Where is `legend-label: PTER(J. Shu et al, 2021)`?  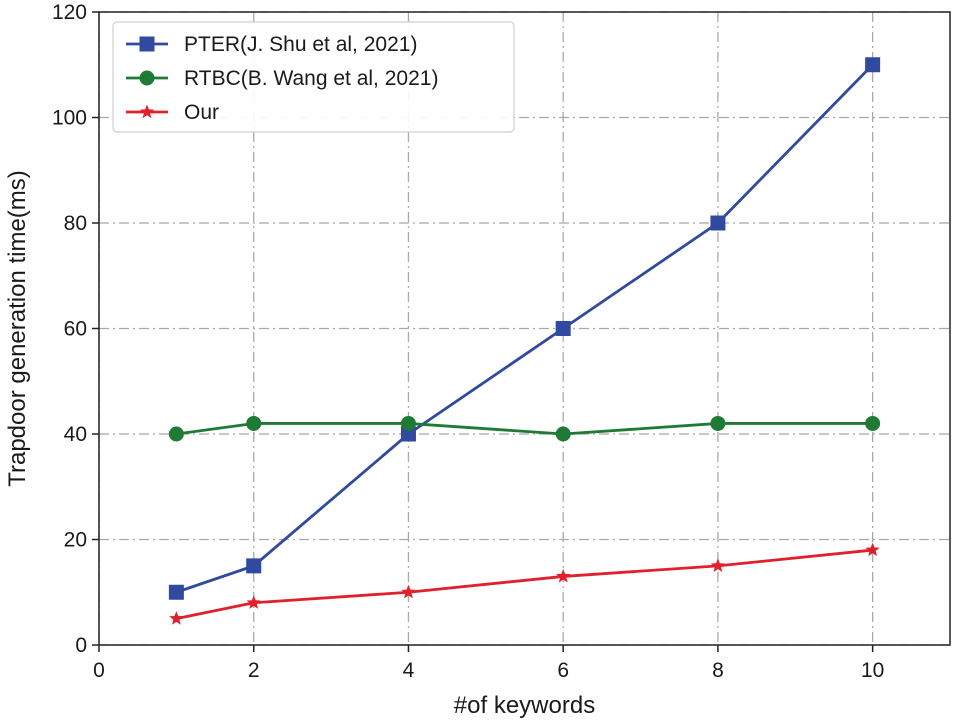 legend-label: PTER(J. Shu et al, 2021) is located at coordinates (300, 44).